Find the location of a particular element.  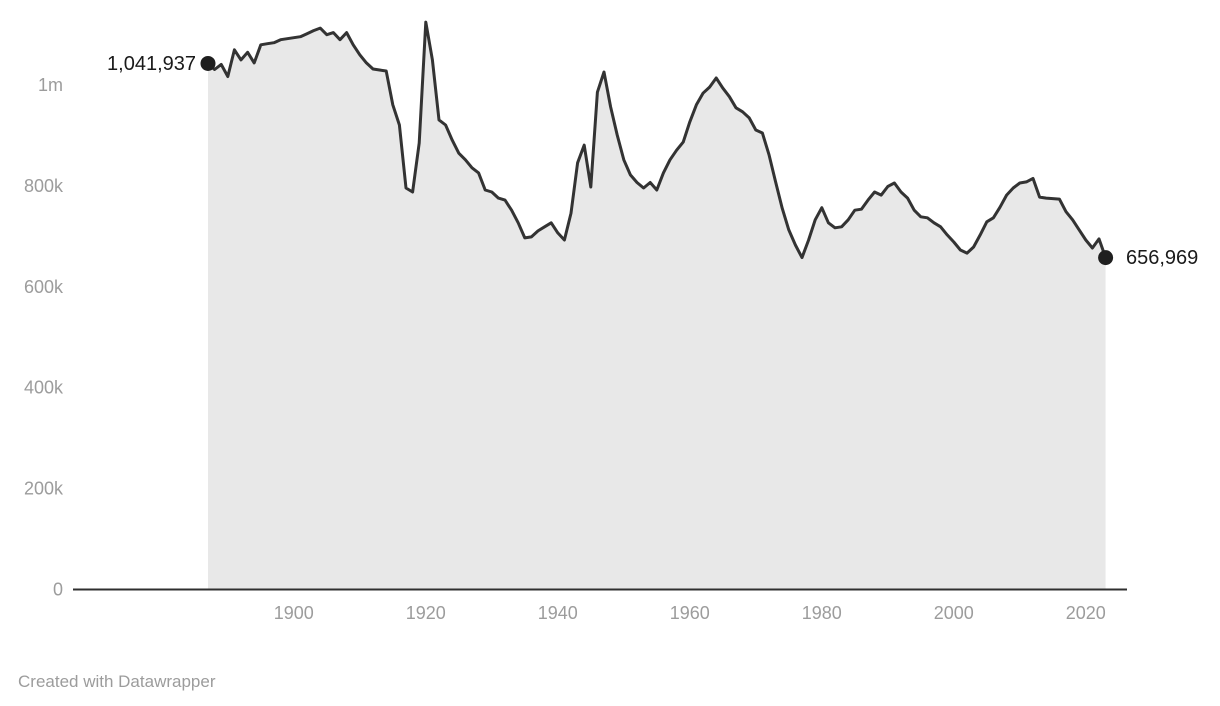

y-axis-tick-labels: 0 200k 400k 600k 800k 1m is located at coordinates (44, 337).